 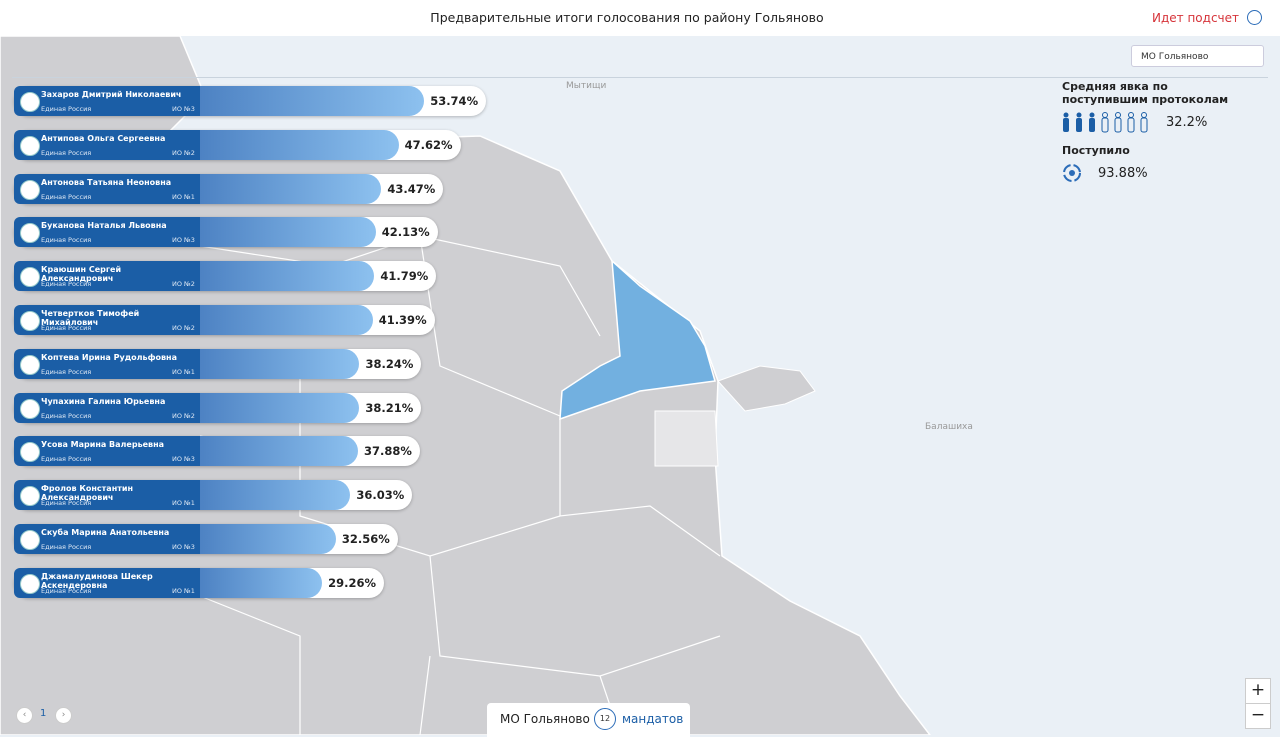 I want to click on mandates-label: мандатов, so click(x=653, y=719).